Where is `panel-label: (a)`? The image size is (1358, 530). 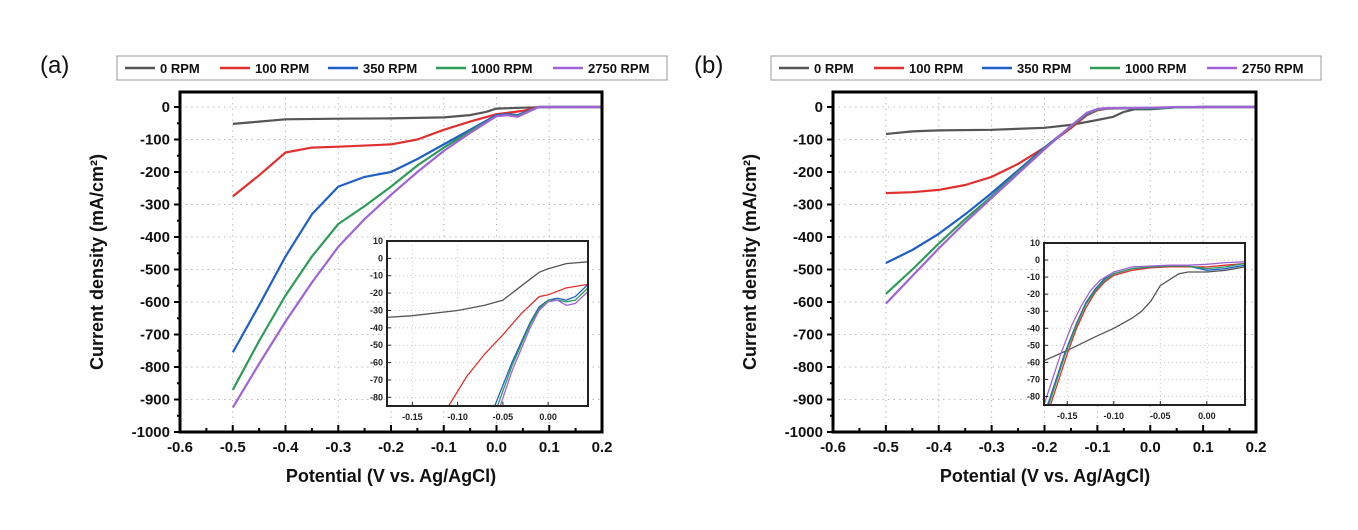 panel-label: (a) is located at coordinates (54, 65).